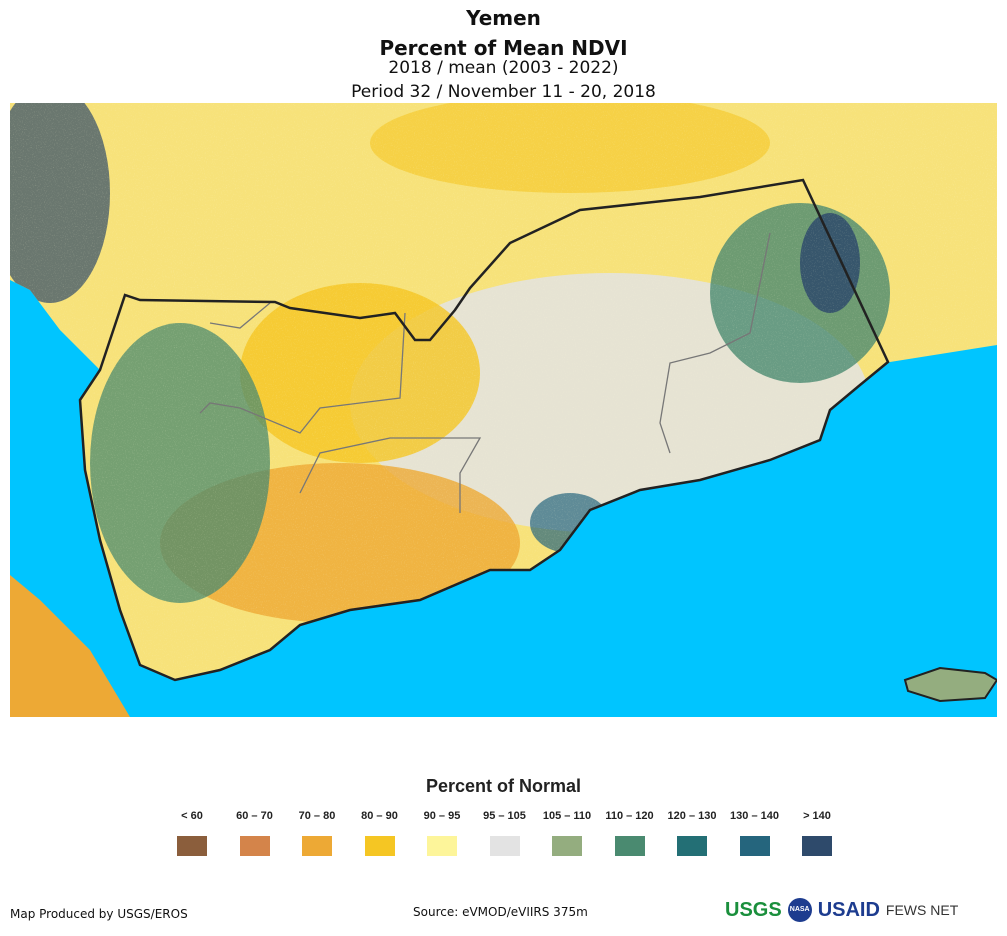 This screenshot has height=936, width=1007. What do you see at coordinates (503, 92) in the screenshot?
I see `period-label: Period 32 / November 11 - 20, 2018` at bounding box center [503, 92].